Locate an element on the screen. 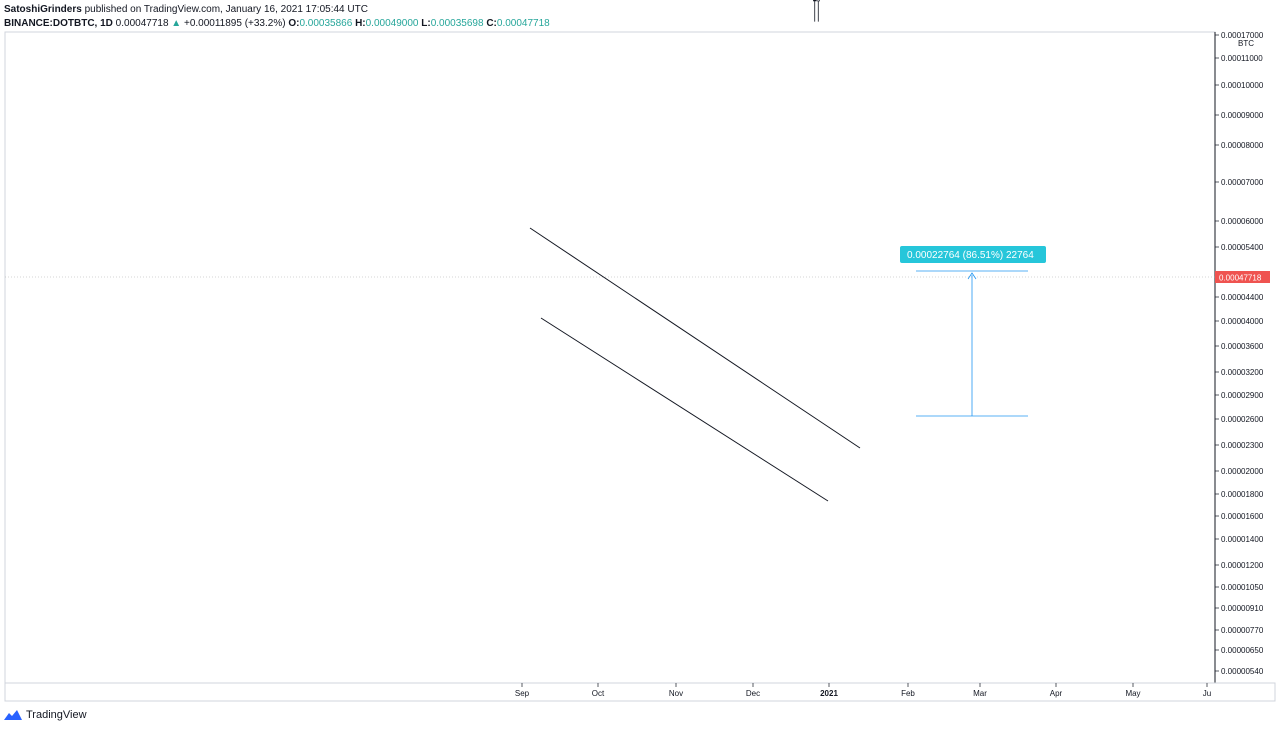  high-value: 0.00049000 is located at coordinates (392, 23).